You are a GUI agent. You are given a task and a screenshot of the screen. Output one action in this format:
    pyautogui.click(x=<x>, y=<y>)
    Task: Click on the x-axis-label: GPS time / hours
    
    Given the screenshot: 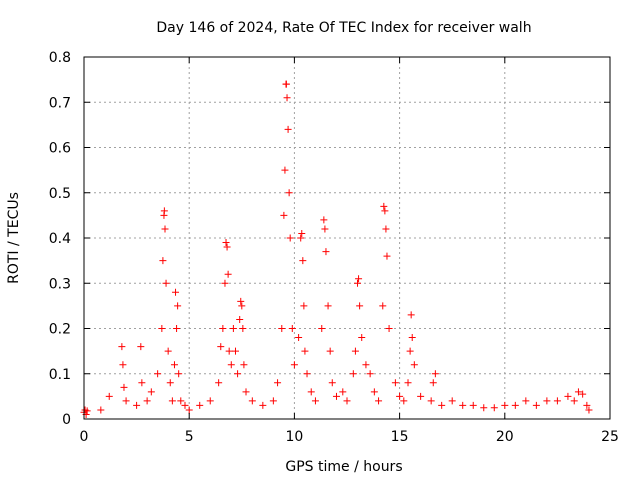 What is the action you would take?
    pyautogui.click(x=343, y=467)
    